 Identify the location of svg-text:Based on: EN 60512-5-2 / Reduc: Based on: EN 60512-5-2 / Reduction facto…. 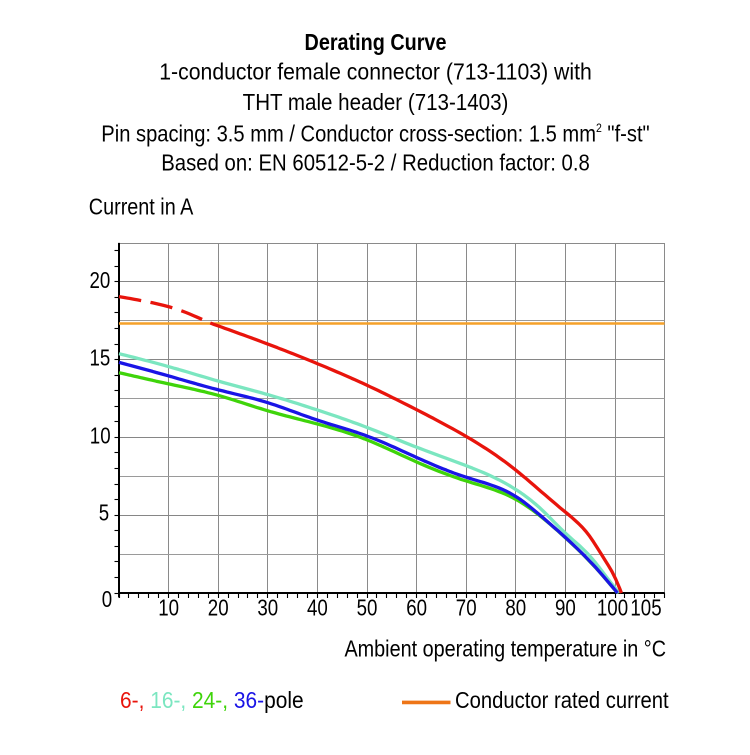
(375, 162).